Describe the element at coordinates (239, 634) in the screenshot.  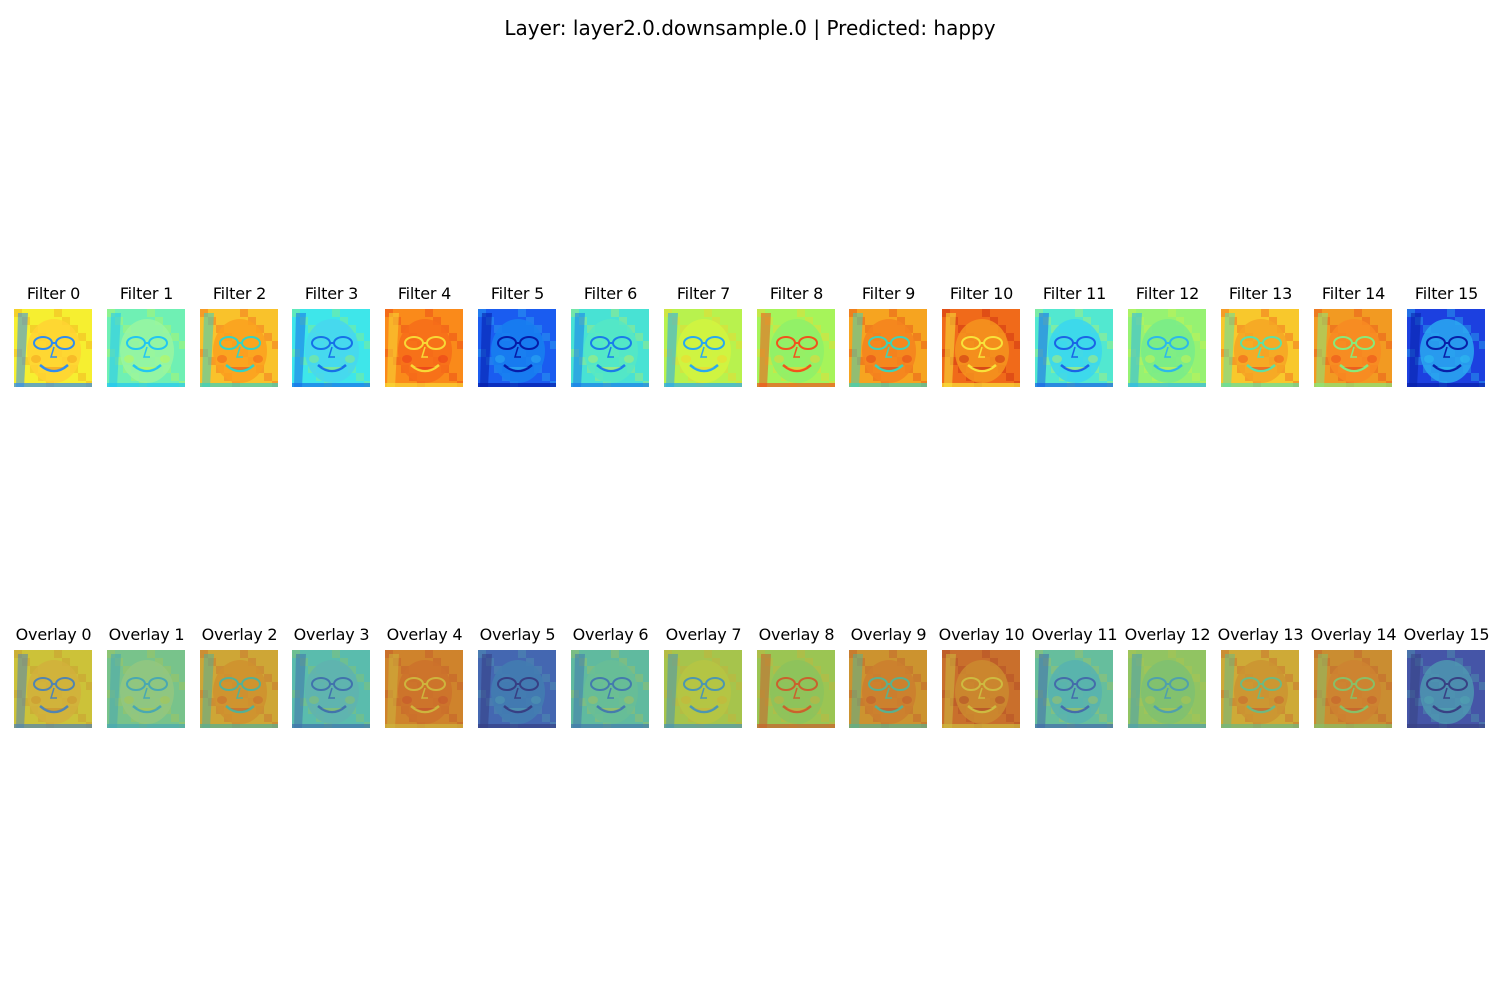
I see `overlay-title: Overlay 2` at that location.